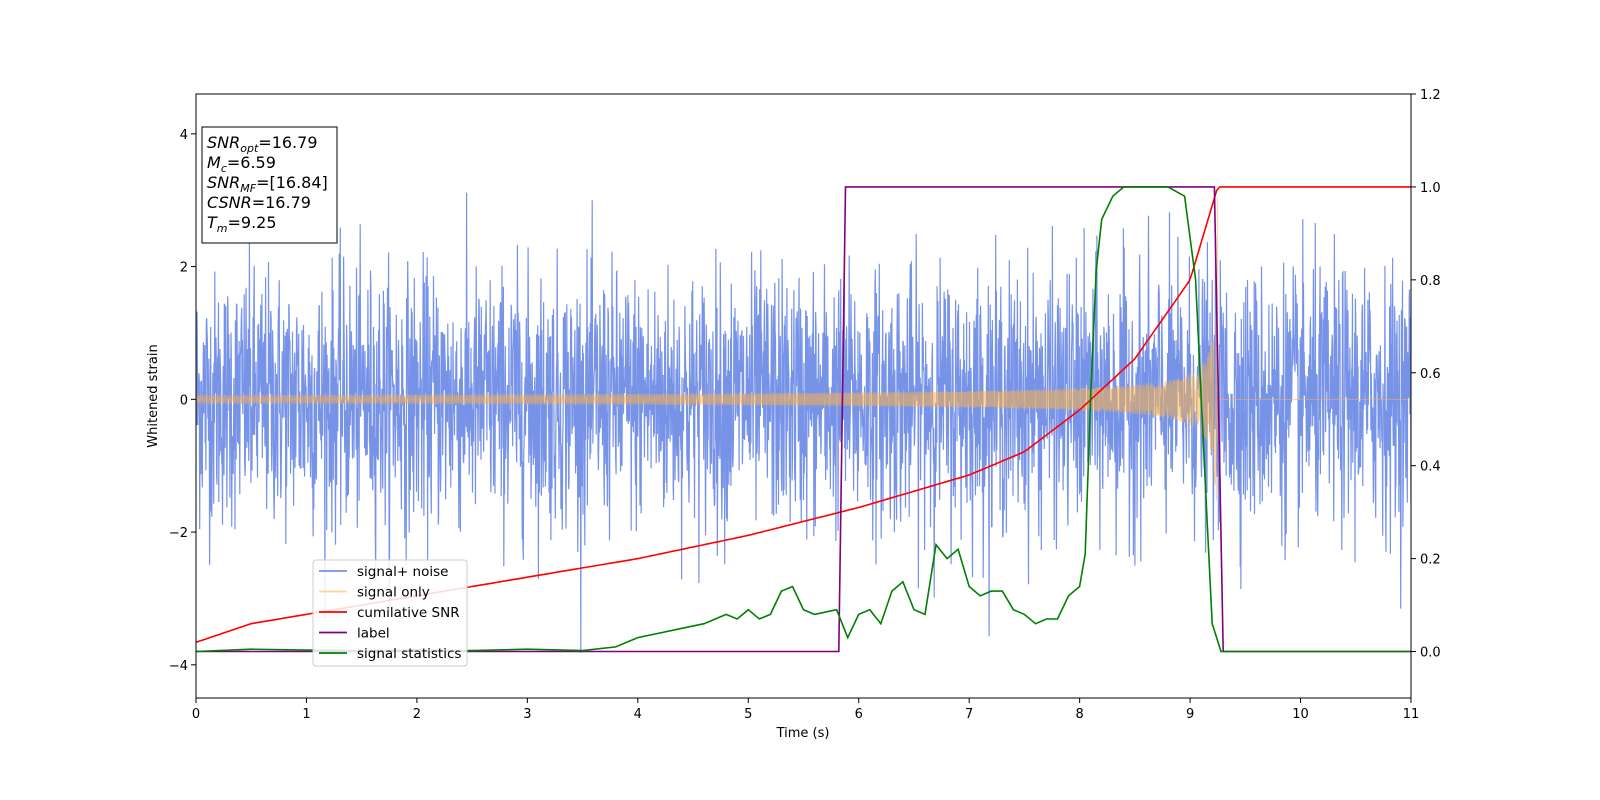 The width and height of the screenshot is (1600, 800). What do you see at coordinates (1430, 653) in the screenshot?
I see `y-right-tick-label: 0.0` at bounding box center [1430, 653].